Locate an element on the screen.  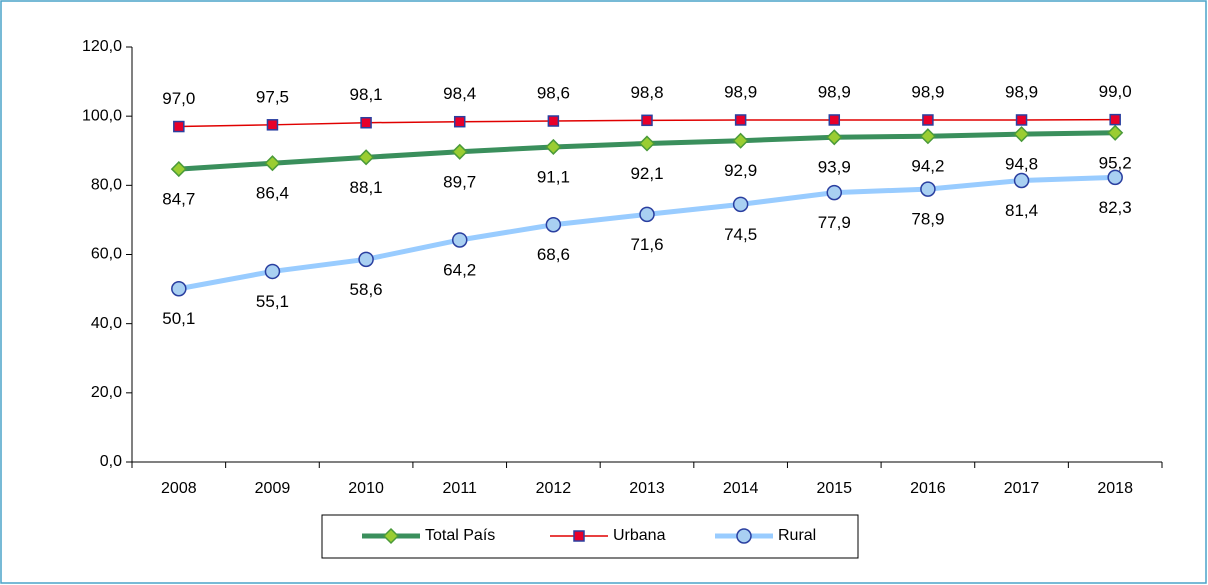
y-tick-label: 40,0 is located at coordinates (106, 323).